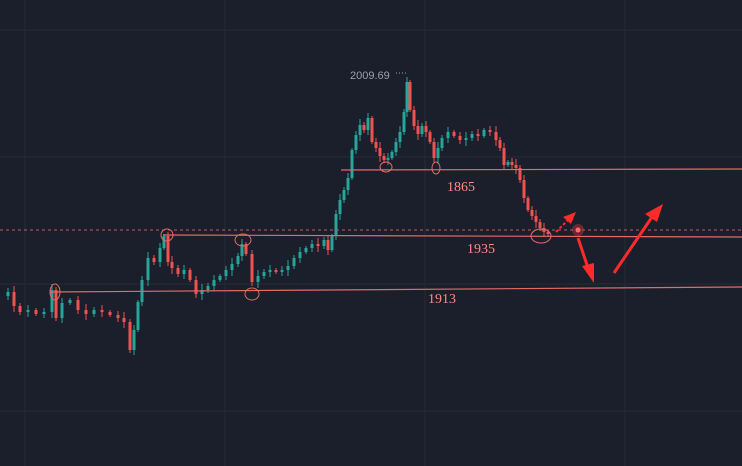  What do you see at coordinates (654, 213) in the screenshot?
I see `arrow-up-head-icon` at bounding box center [654, 213].